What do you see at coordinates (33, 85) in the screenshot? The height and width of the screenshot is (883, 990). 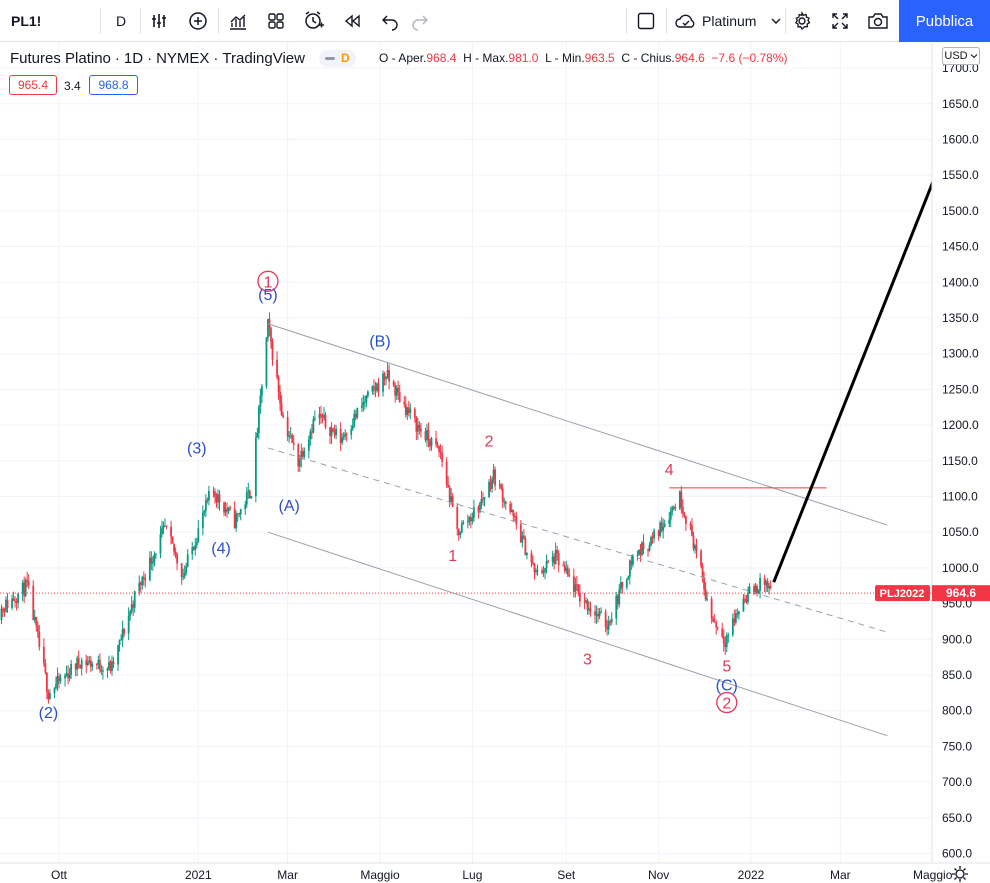 I see `sell-button: 965.4` at bounding box center [33, 85].